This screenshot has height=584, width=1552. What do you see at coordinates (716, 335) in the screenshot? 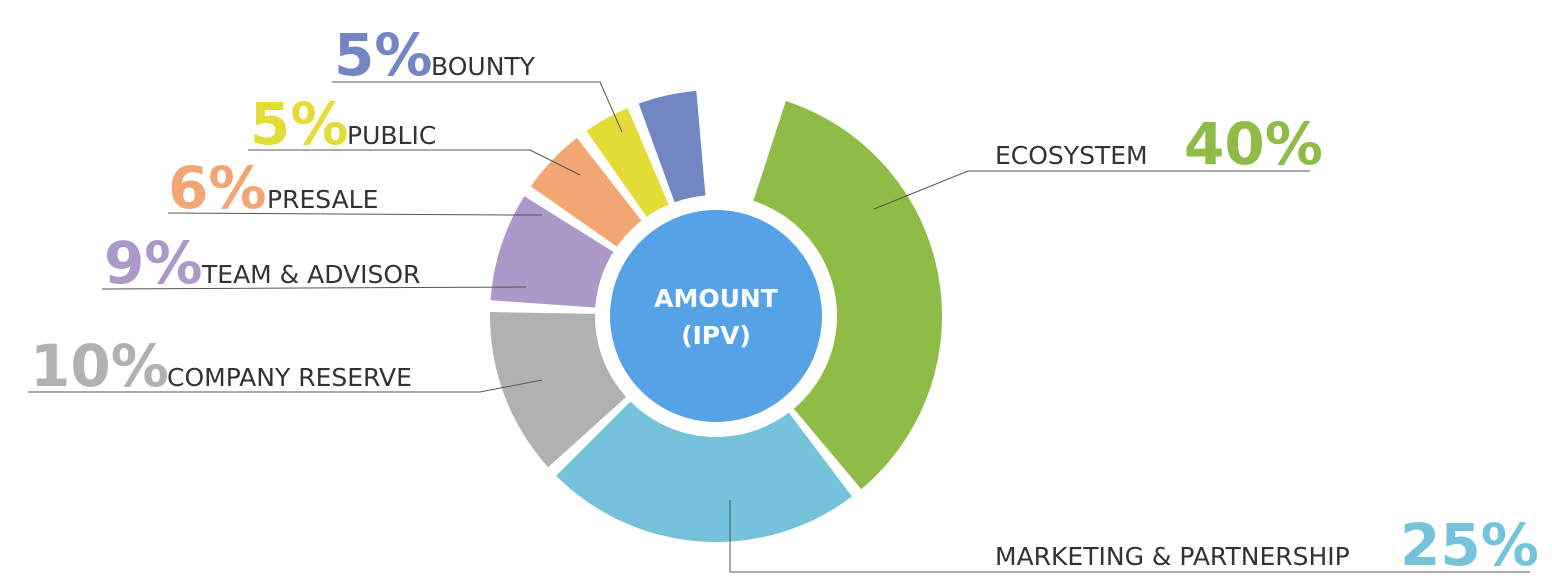
I see `center-label-line-2: (IPV)` at bounding box center [716, 335].